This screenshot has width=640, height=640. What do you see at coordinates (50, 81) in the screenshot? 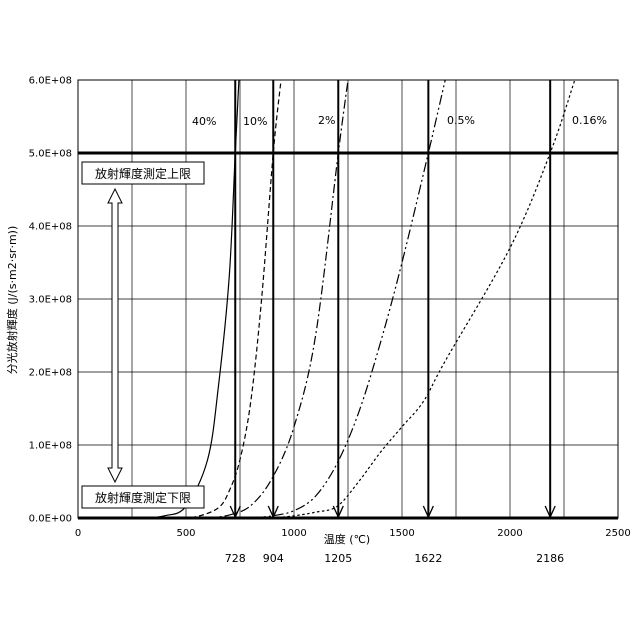
I see `y-tick-label: 6.0E+08` at bounding box center [50, 81].